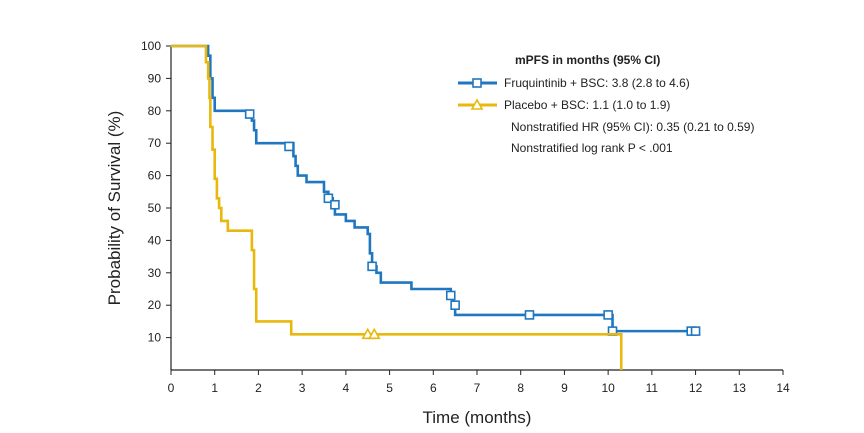  I want to click on y-axis: 10 20 30 40 50 60 70 80 90 100, so click(156, 204).